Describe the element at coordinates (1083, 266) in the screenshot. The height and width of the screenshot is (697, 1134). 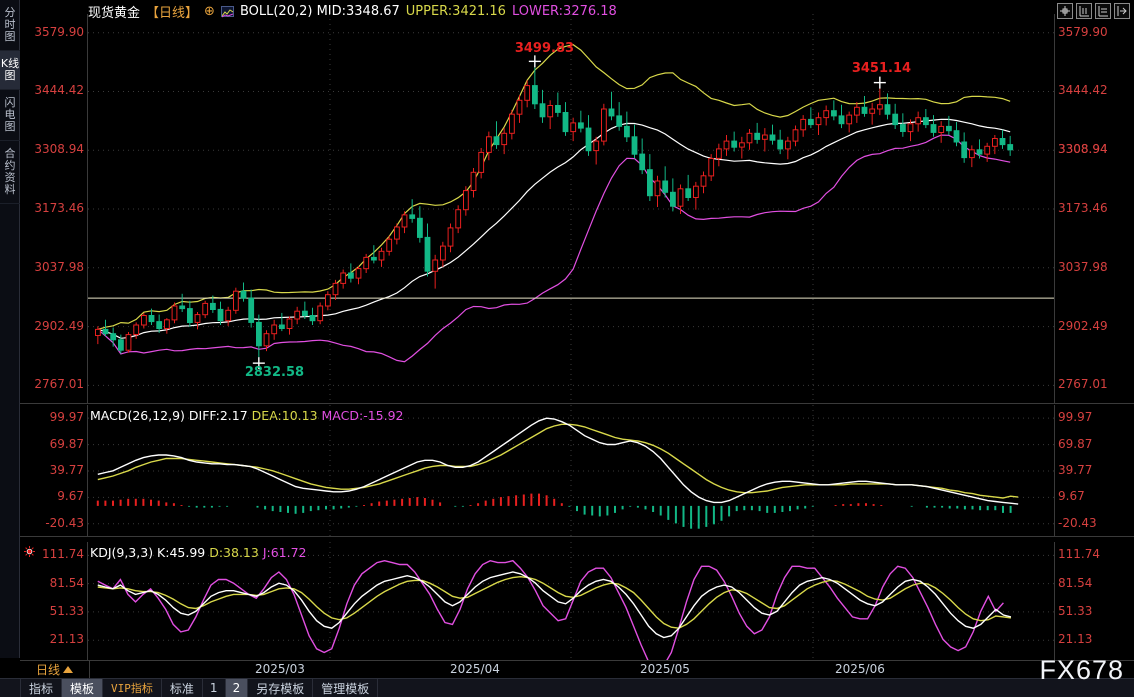
I see `axis-tick-right: 3037.98` at that location.